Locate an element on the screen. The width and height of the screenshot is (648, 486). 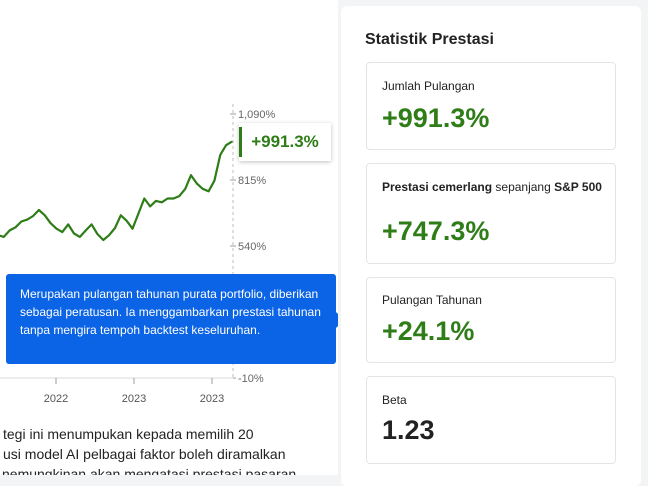
last-value-label: +991.3% is located at coordinates (285, 141).